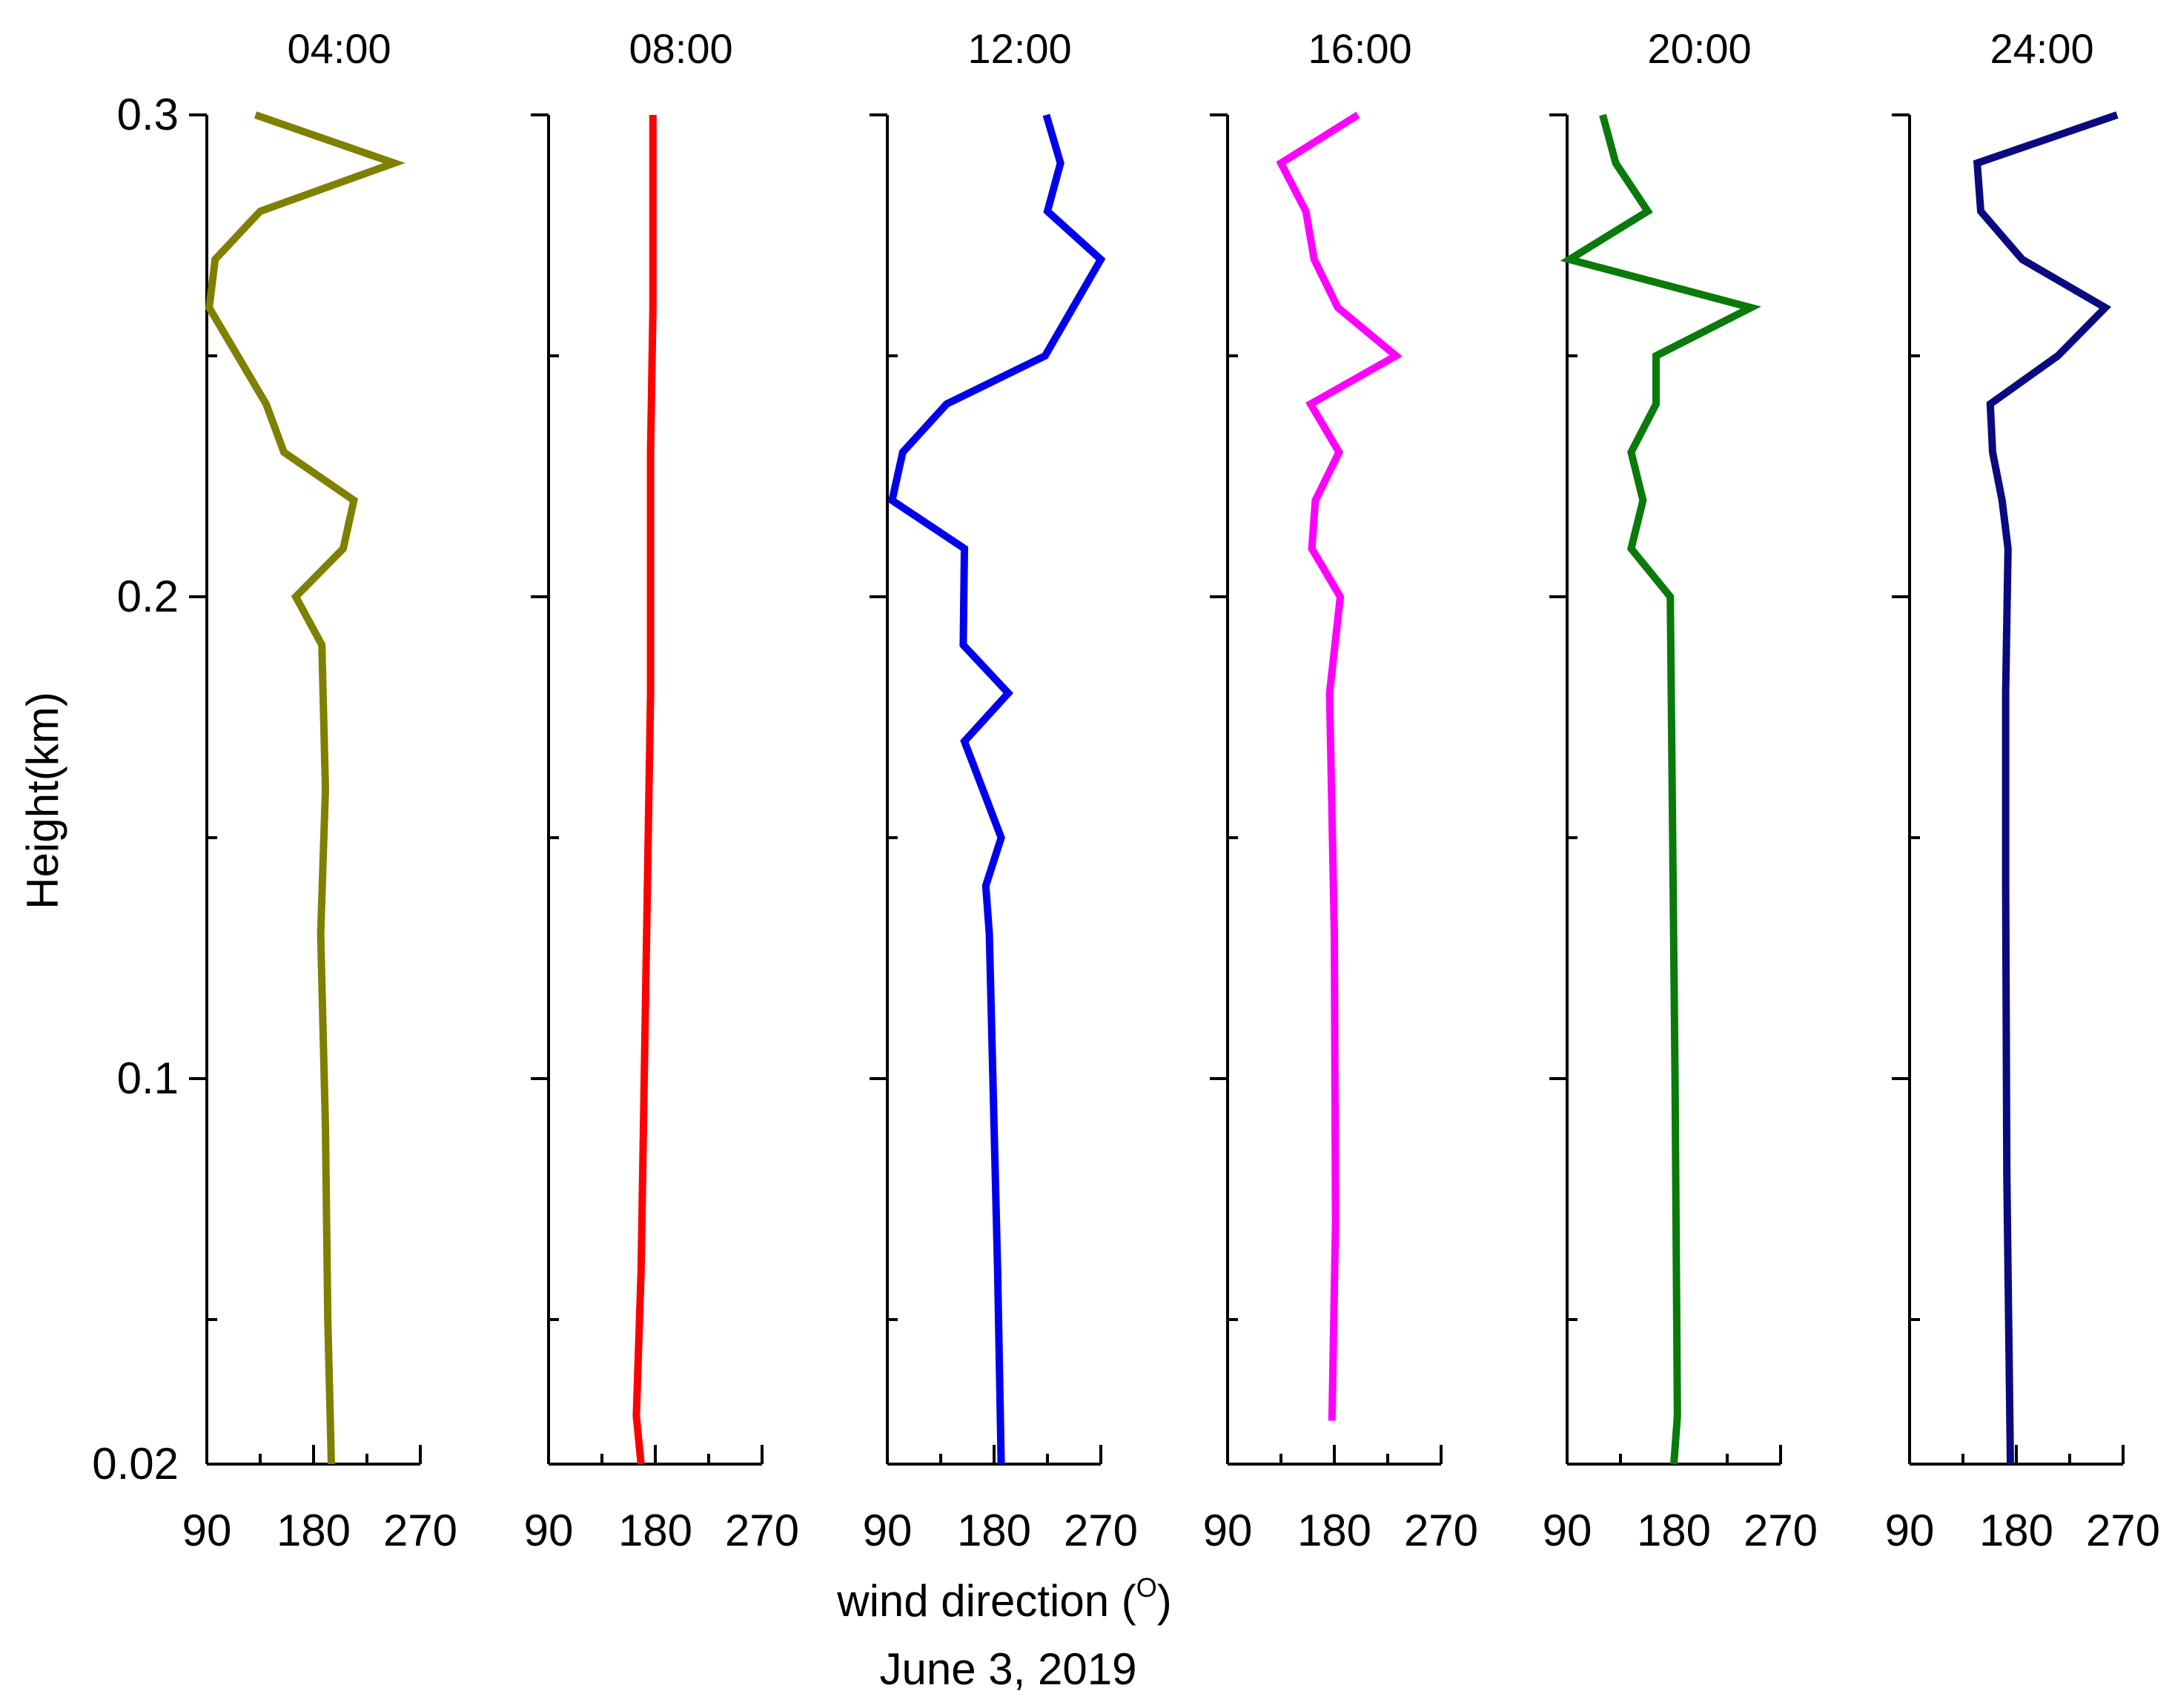 Image resolution: width=2172 pixels, height=1708 pixels. I want to click on panel-0400: 90 180 270 04:00, so click(319, 790).